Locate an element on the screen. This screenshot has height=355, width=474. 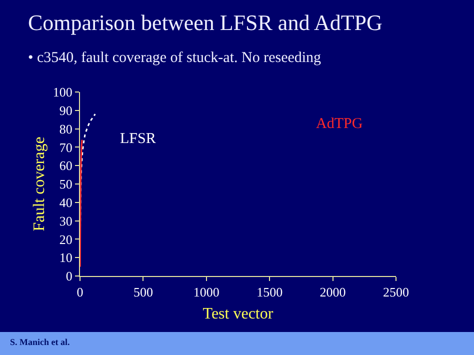
x-tick-label: 2500 is located at coordinates (396, 292).